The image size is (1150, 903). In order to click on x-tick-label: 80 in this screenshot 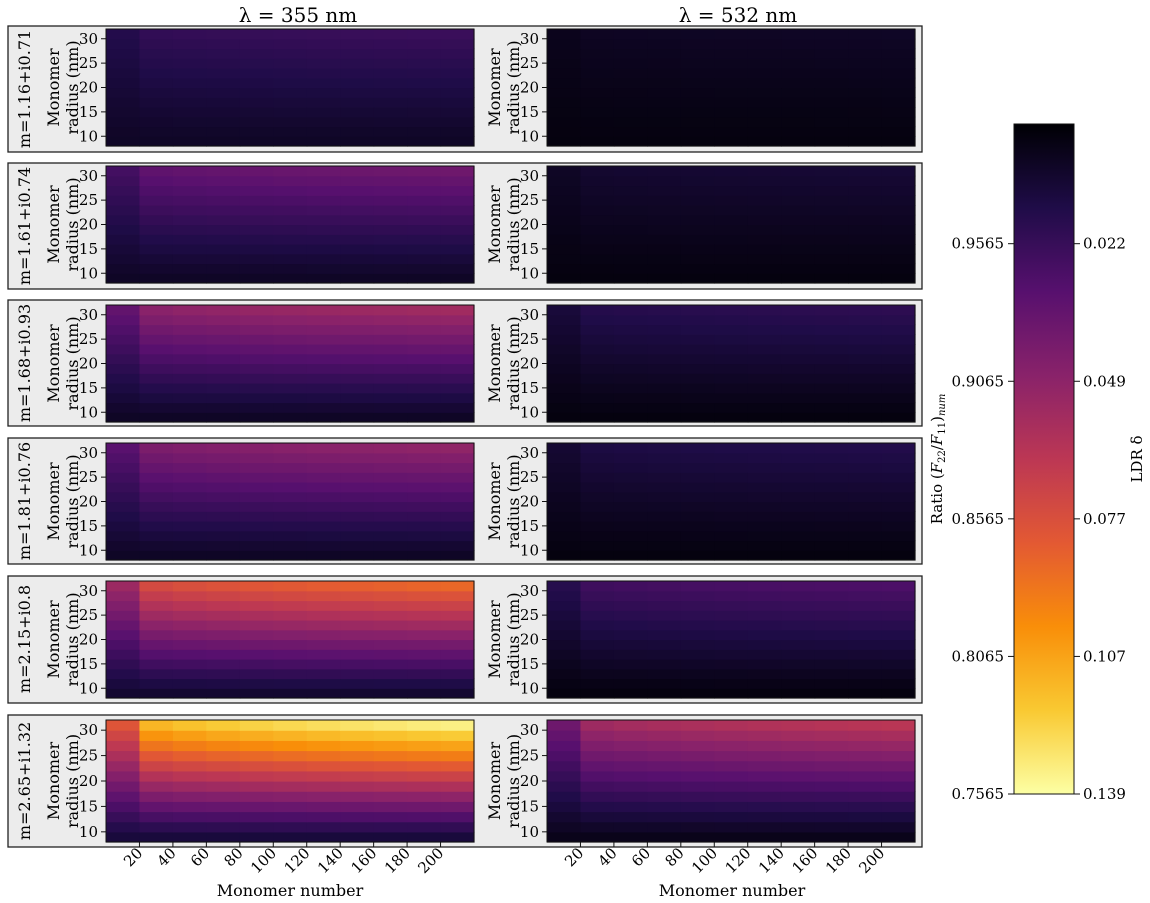, I will do `click(674, 857)`.